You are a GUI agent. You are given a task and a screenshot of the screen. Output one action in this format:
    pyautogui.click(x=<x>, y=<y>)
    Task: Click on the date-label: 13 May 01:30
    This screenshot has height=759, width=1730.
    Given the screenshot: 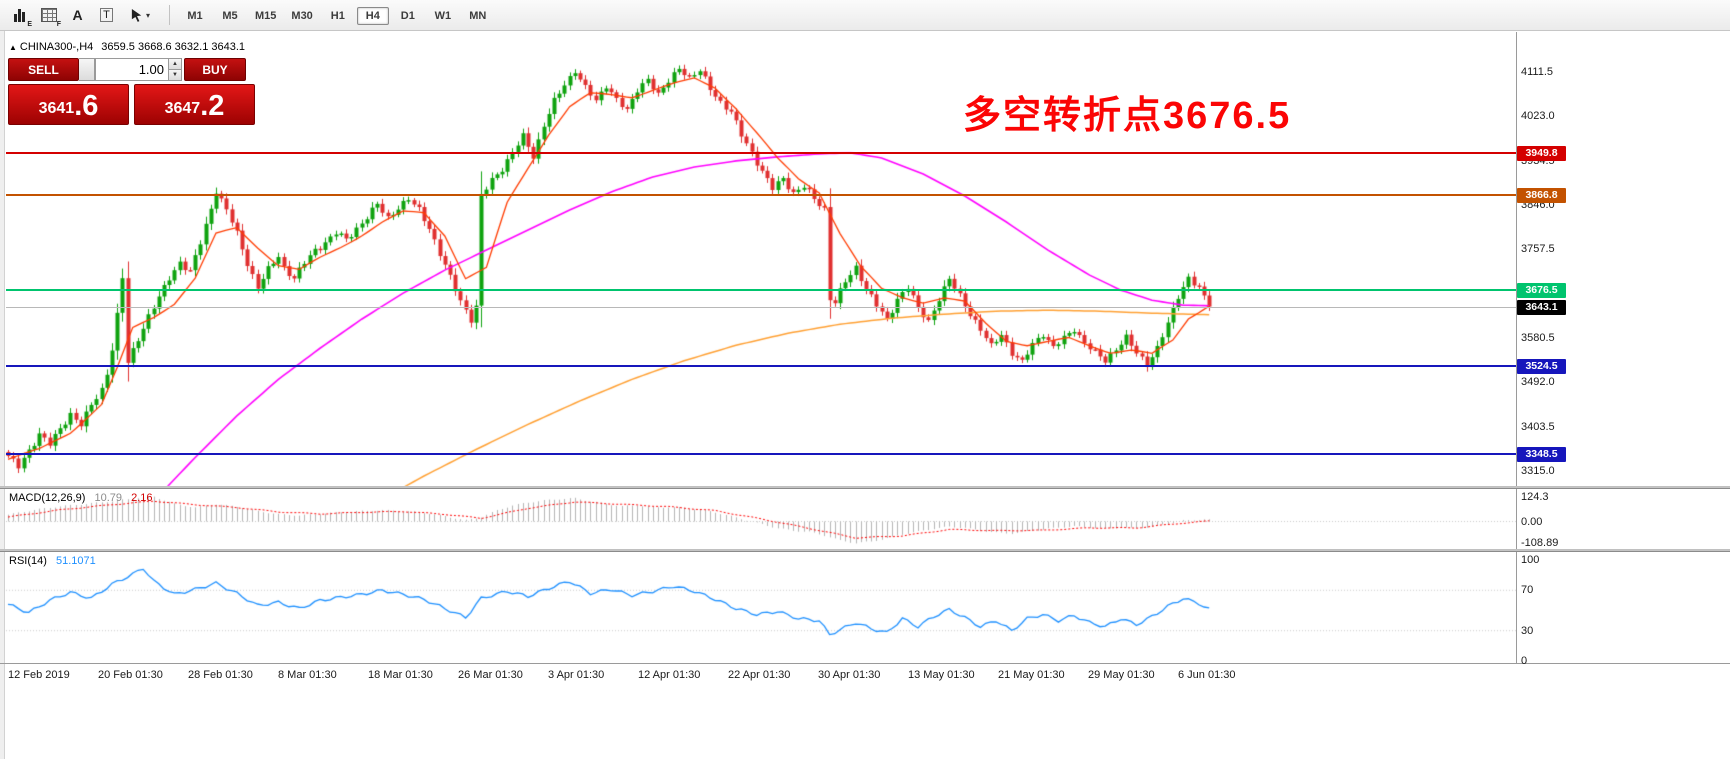 What is the action you would take?
    pyautogui.click(x=941, y=675)
    